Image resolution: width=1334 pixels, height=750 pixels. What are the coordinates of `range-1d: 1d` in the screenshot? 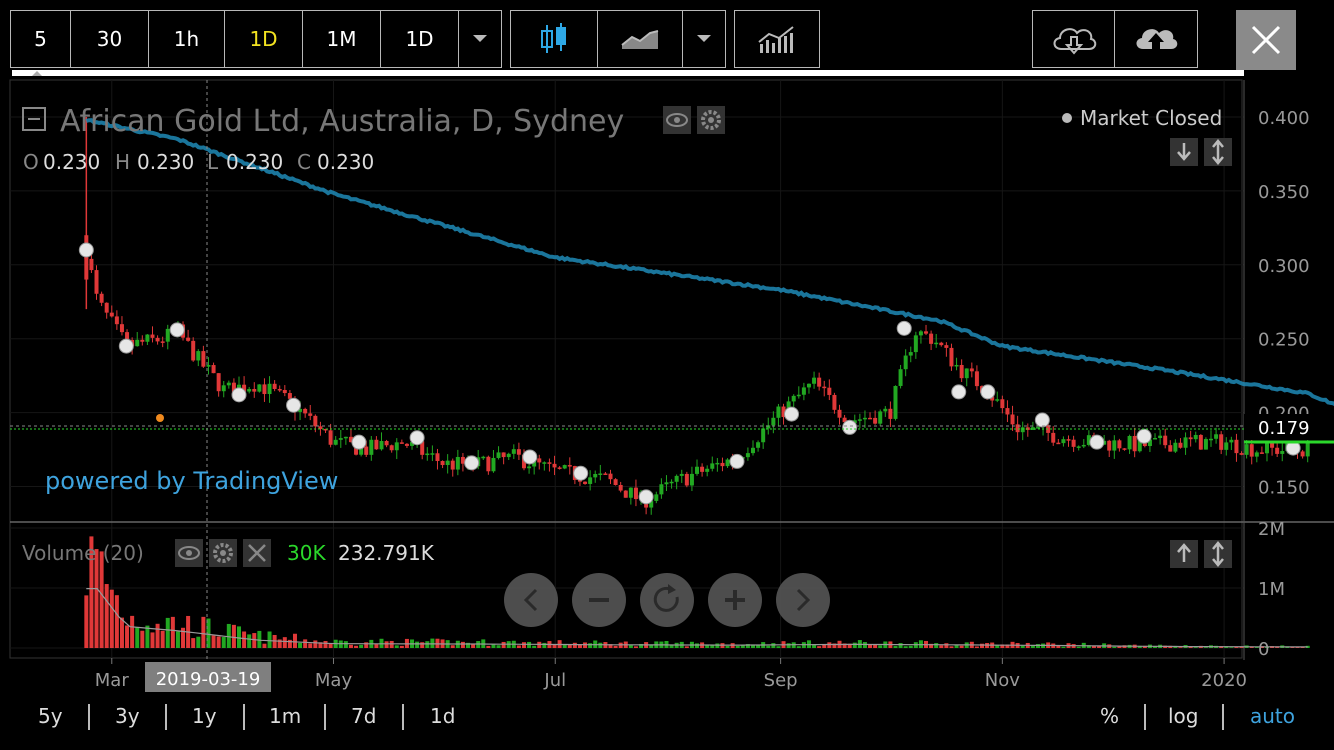 It's located at (443, 716).